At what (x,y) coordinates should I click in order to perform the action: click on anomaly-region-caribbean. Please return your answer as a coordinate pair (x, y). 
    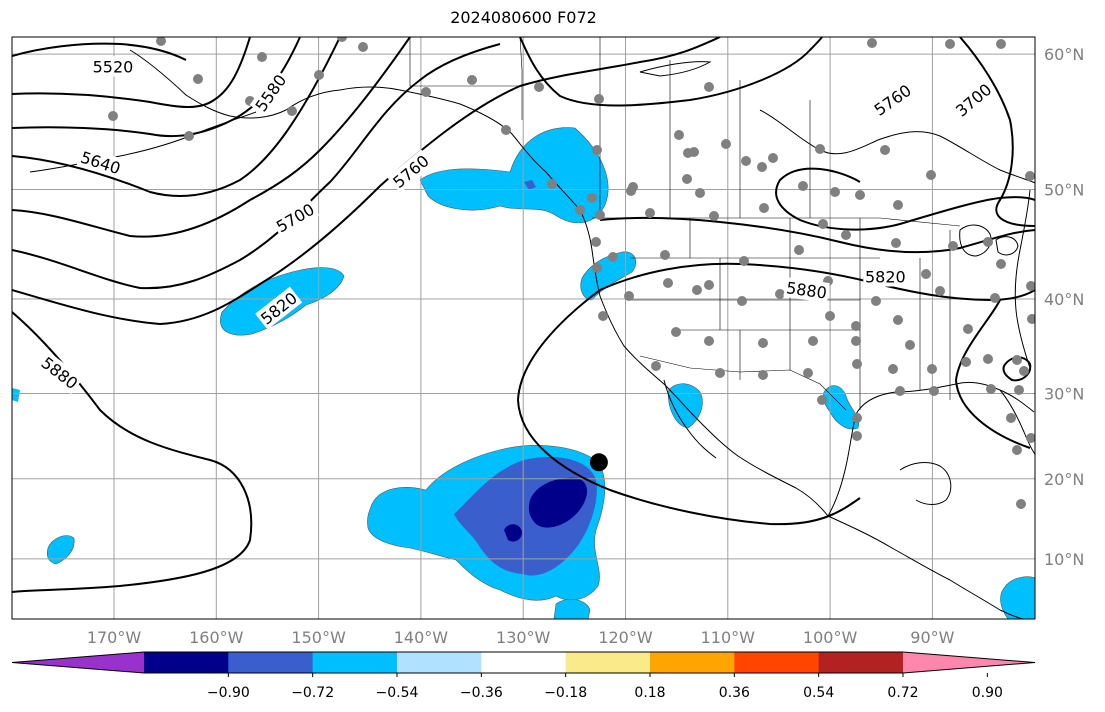
    Looking at the image, I should click on (1017, 597).